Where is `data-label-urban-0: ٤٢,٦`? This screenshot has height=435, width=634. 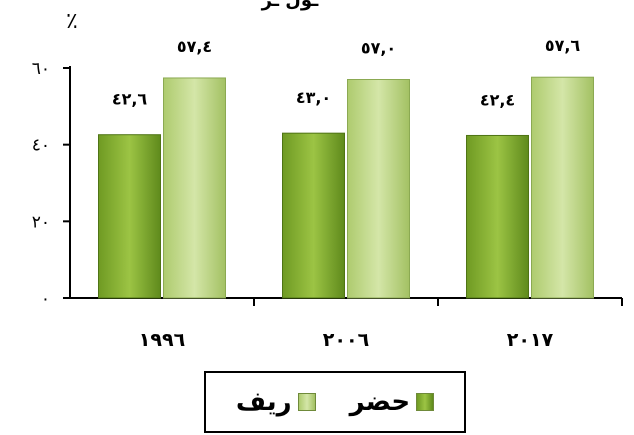
data-label-urban-0: ٤٢,٦ is located at coordinates (130, 99).